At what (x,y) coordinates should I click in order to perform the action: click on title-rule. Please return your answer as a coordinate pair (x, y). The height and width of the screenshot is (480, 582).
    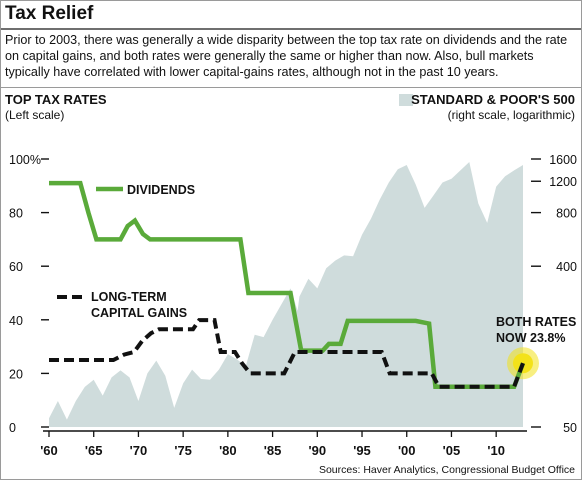
    Looking at the image, I should click on (291, 29).